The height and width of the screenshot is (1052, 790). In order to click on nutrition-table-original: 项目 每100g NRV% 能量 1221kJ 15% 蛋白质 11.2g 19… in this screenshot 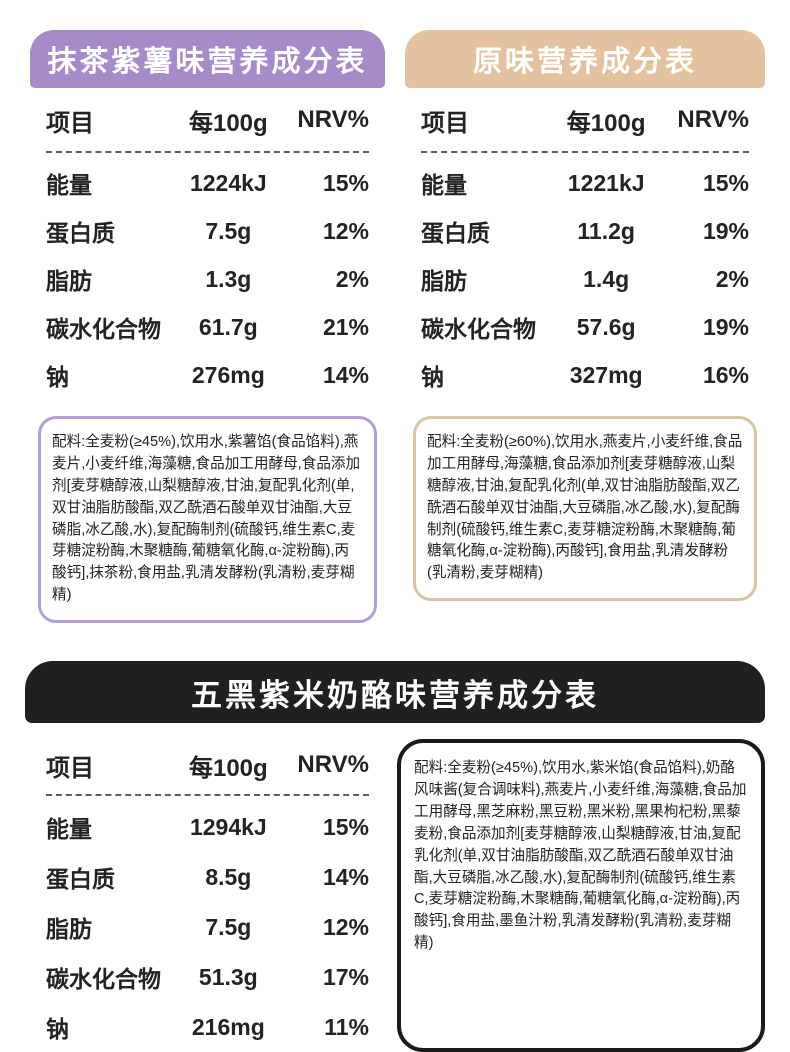, I will do `click(585, 246)`.